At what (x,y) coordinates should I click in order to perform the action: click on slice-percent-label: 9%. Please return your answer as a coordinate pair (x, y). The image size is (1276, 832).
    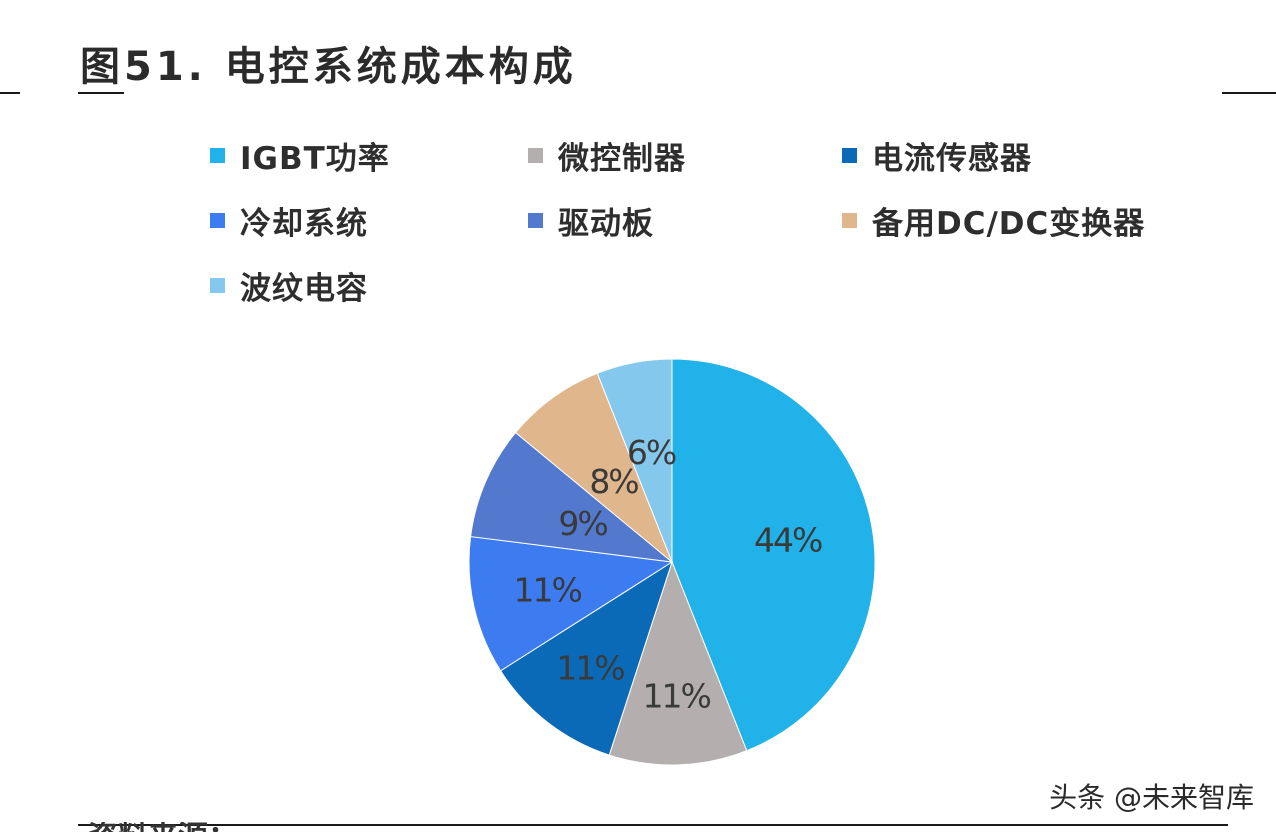
    Looking at the image, I should click on (582, 523).